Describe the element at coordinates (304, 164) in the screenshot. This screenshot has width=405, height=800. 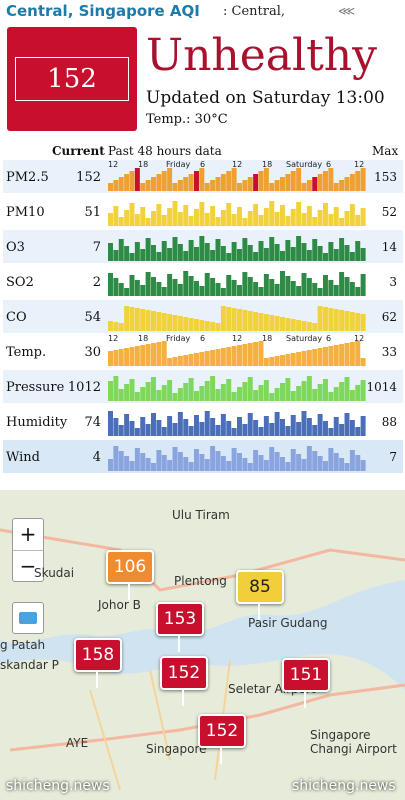
I see `tick-label: Saturday` at that location.